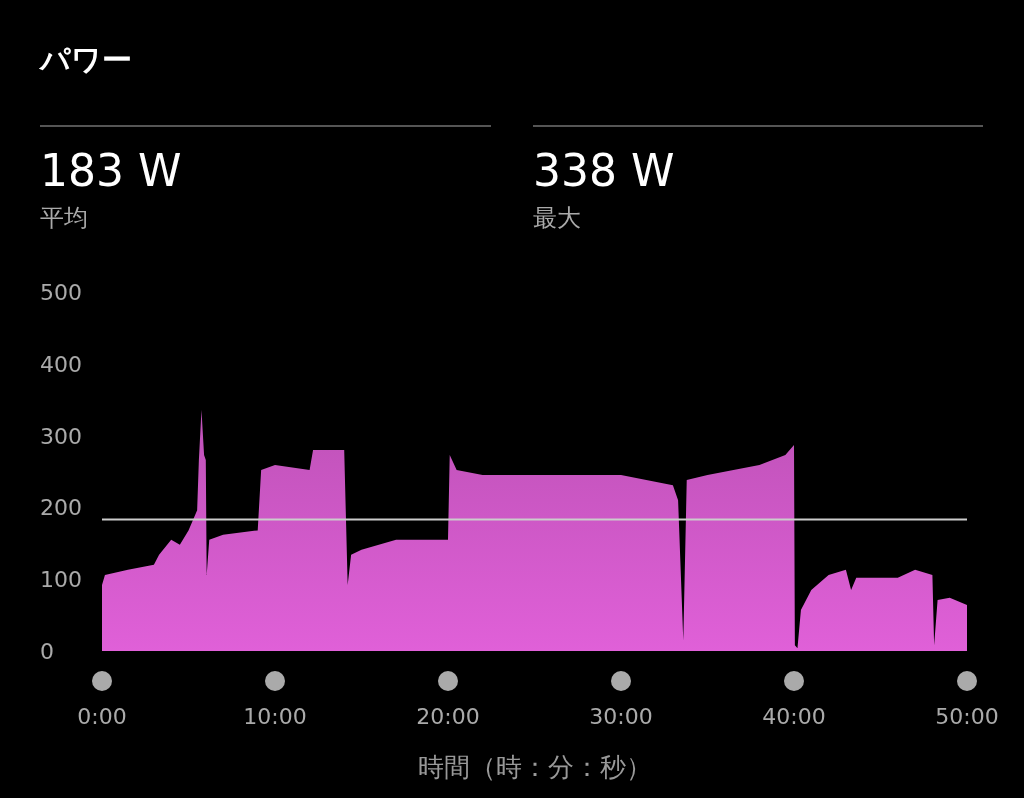  I want to click on ytick: 200, so click(61, 508).